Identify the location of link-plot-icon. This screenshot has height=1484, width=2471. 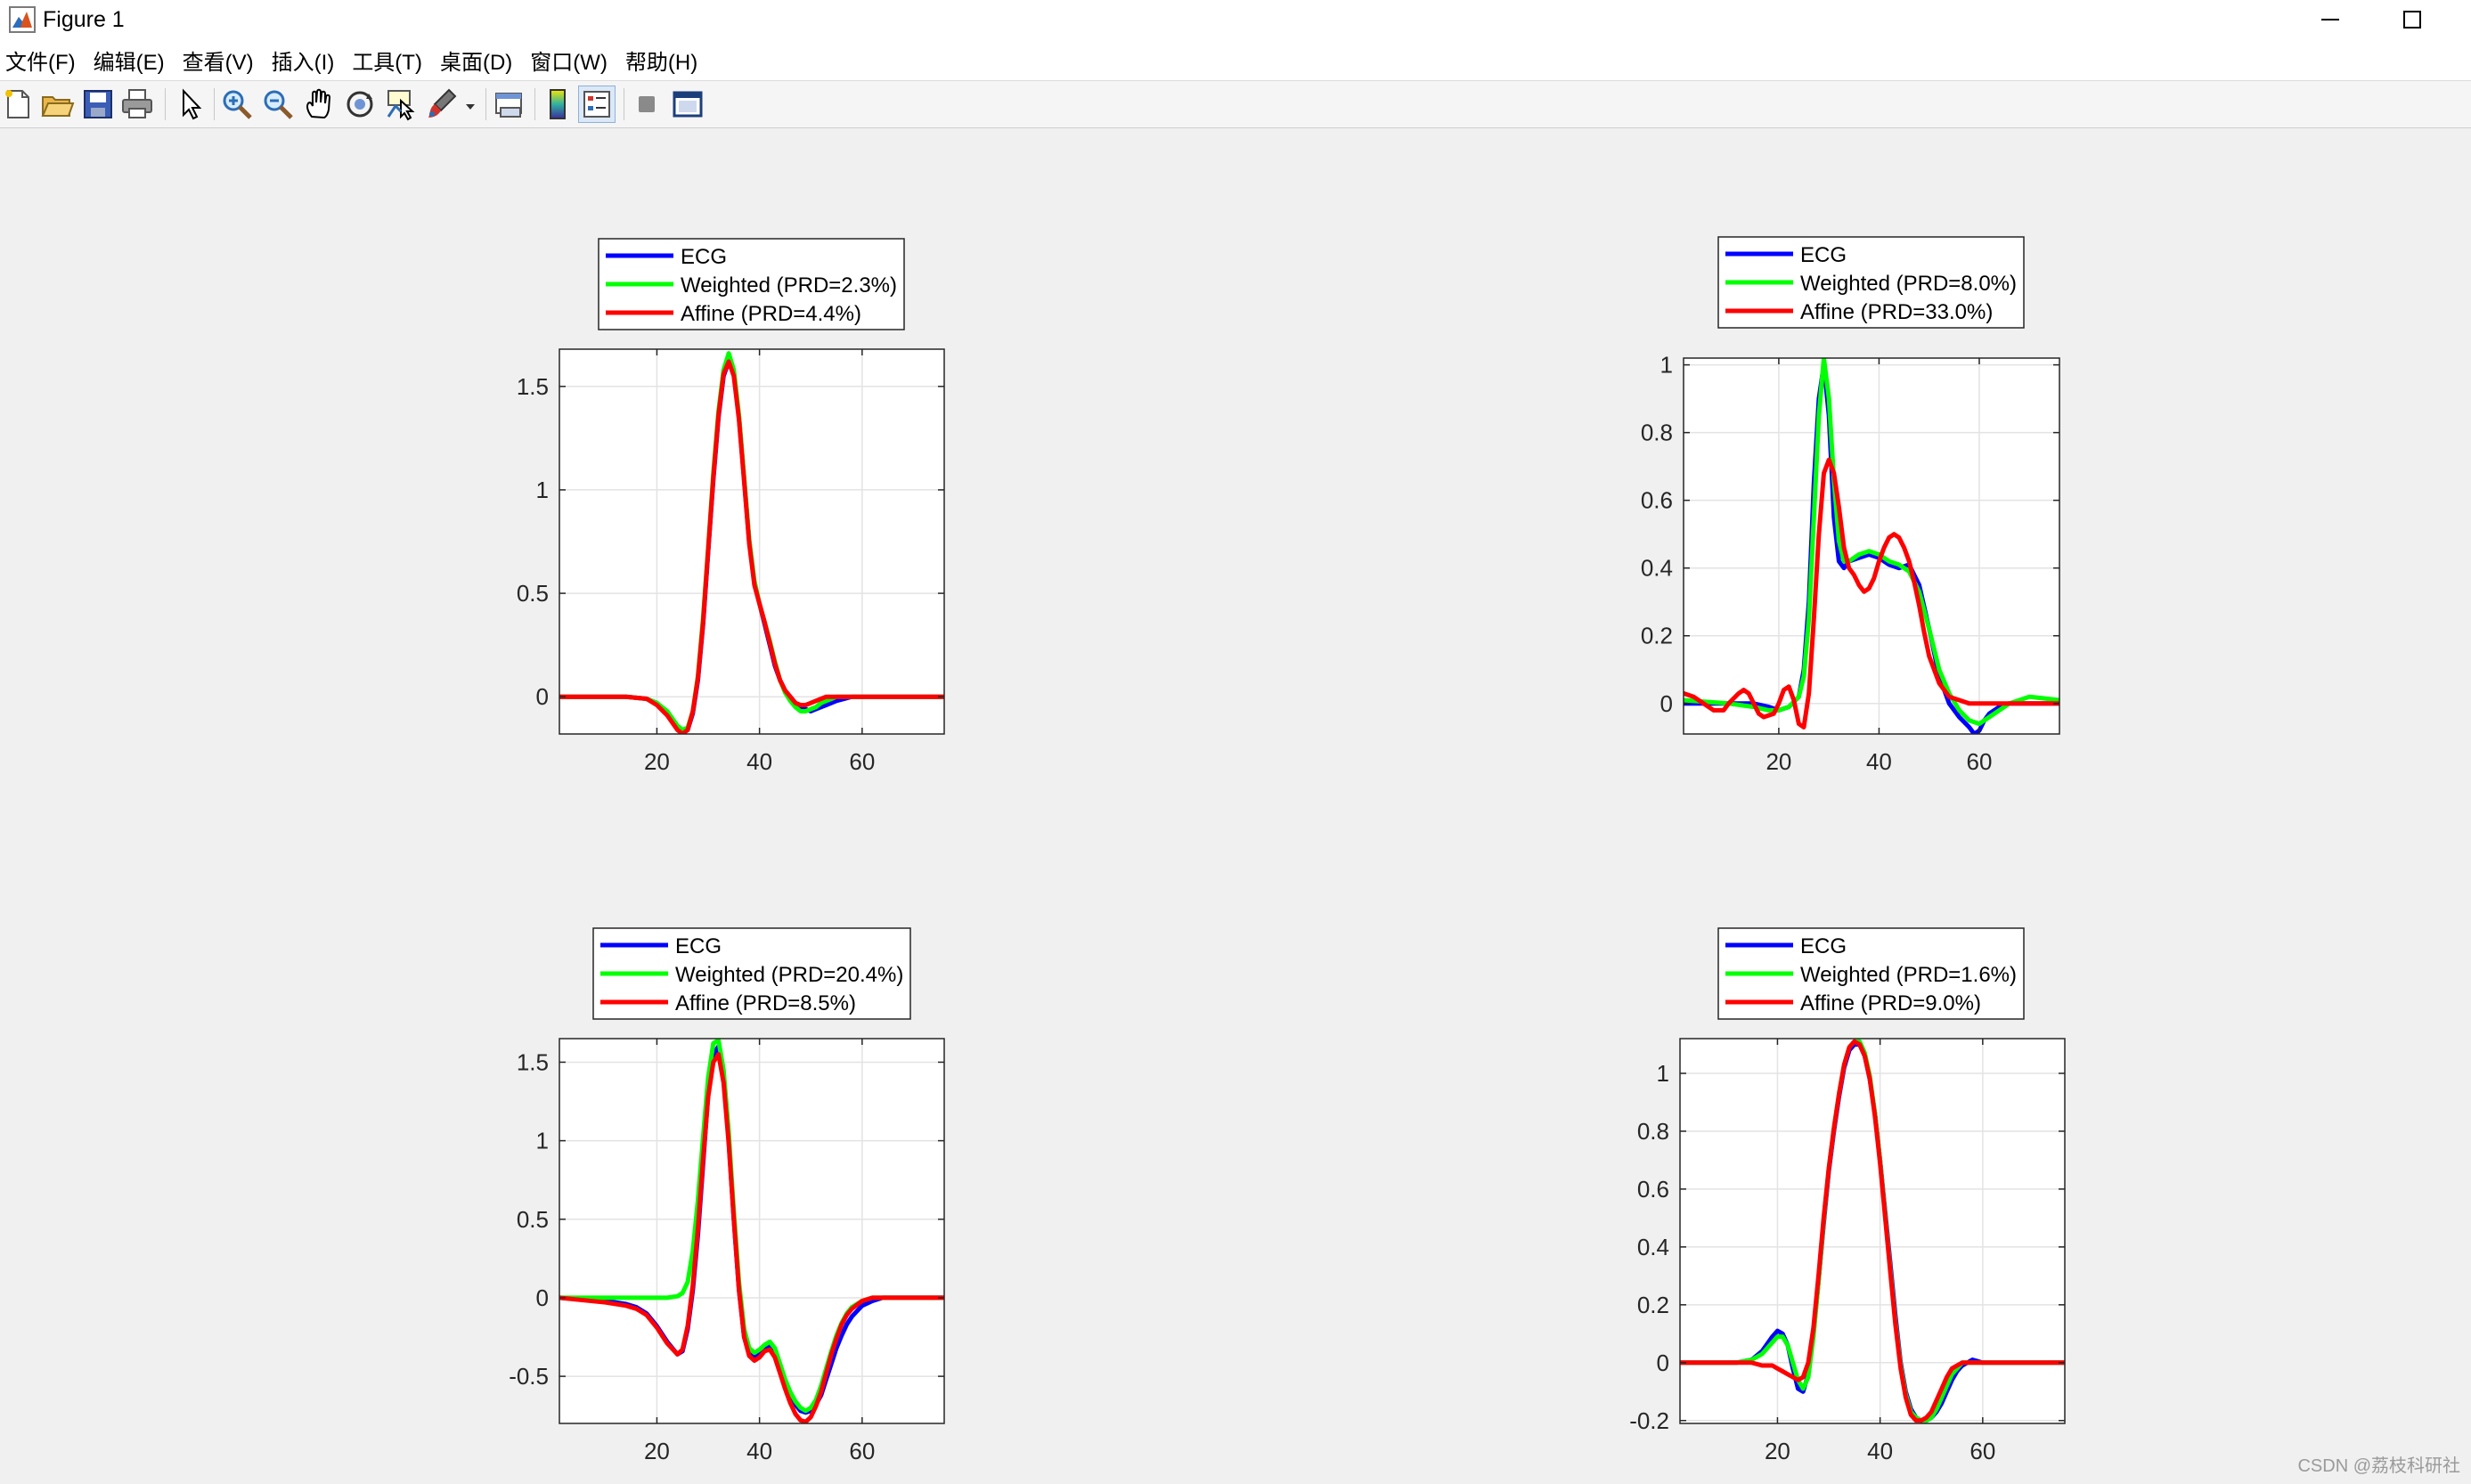
(509, 104).